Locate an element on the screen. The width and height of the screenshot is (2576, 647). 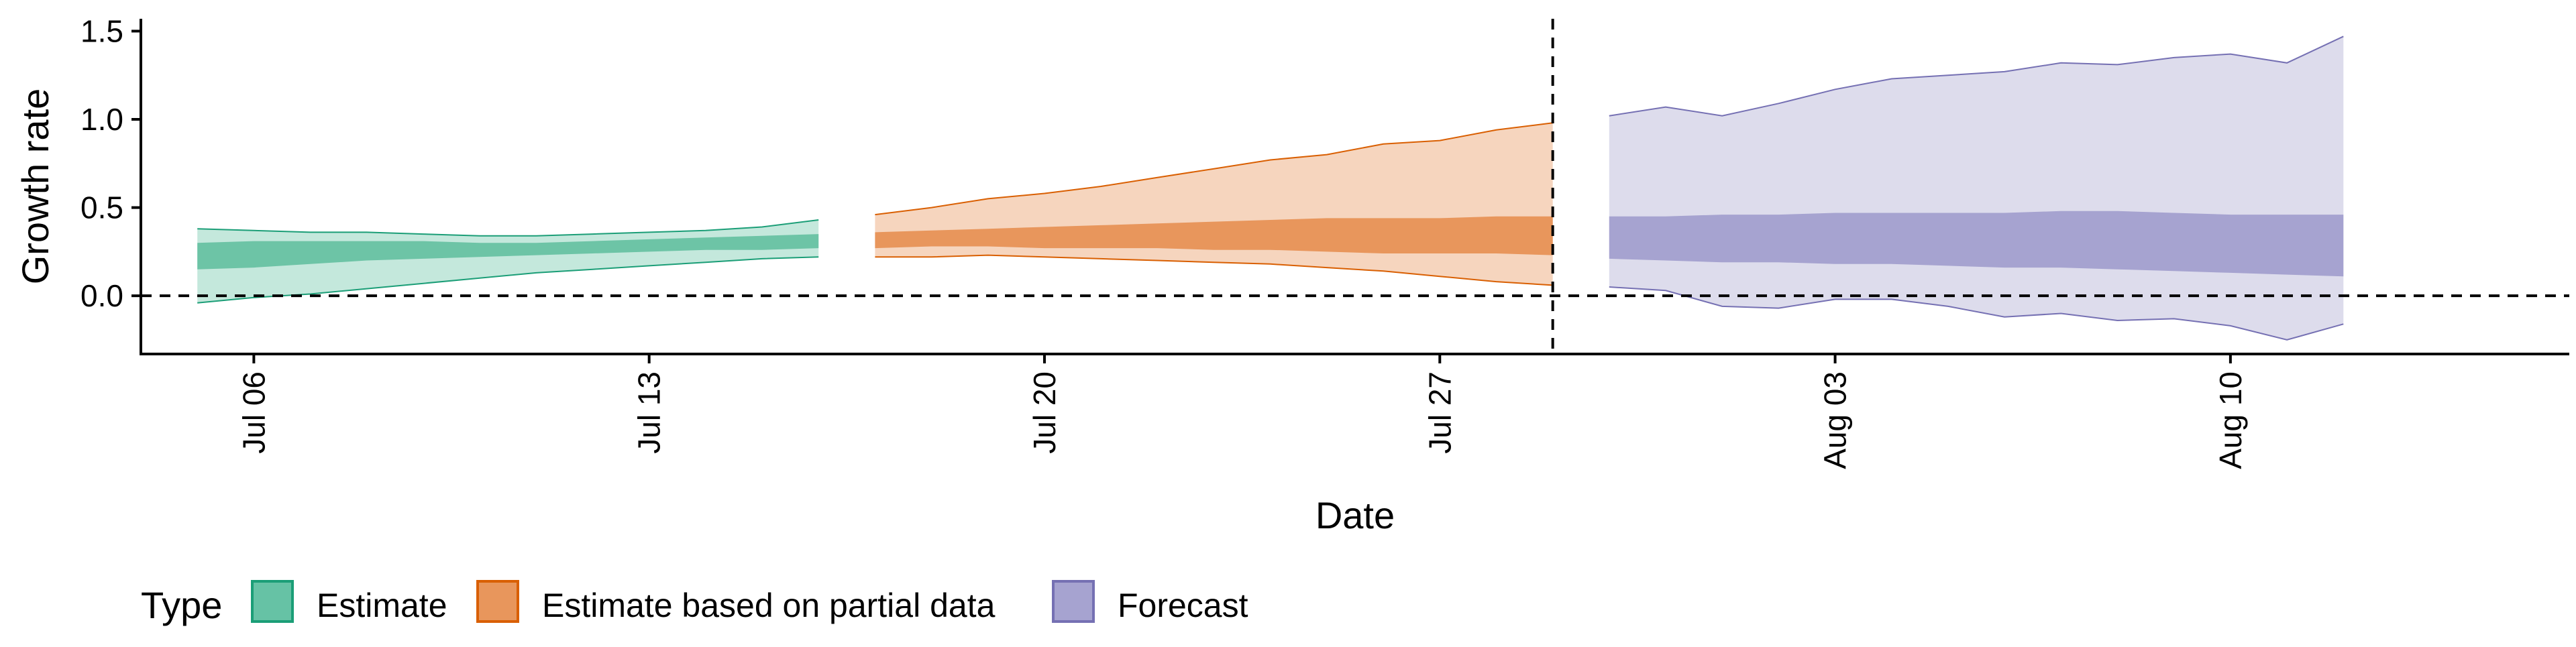
x-tick-label-2: Jul 20 is located at coordinates (1044, 412).